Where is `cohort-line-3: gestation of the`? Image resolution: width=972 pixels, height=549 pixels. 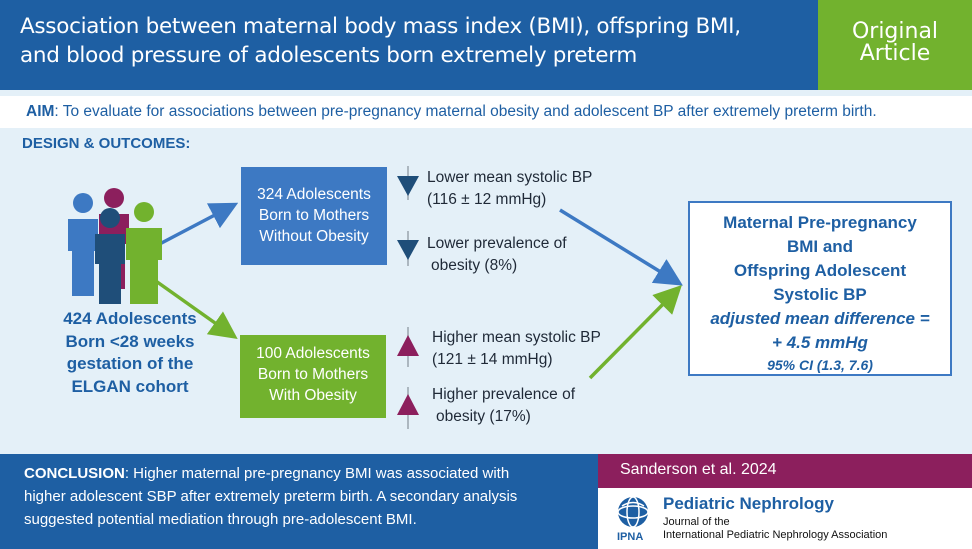
cohort-line-3: gestation of the is located at coordinates (130, 363).